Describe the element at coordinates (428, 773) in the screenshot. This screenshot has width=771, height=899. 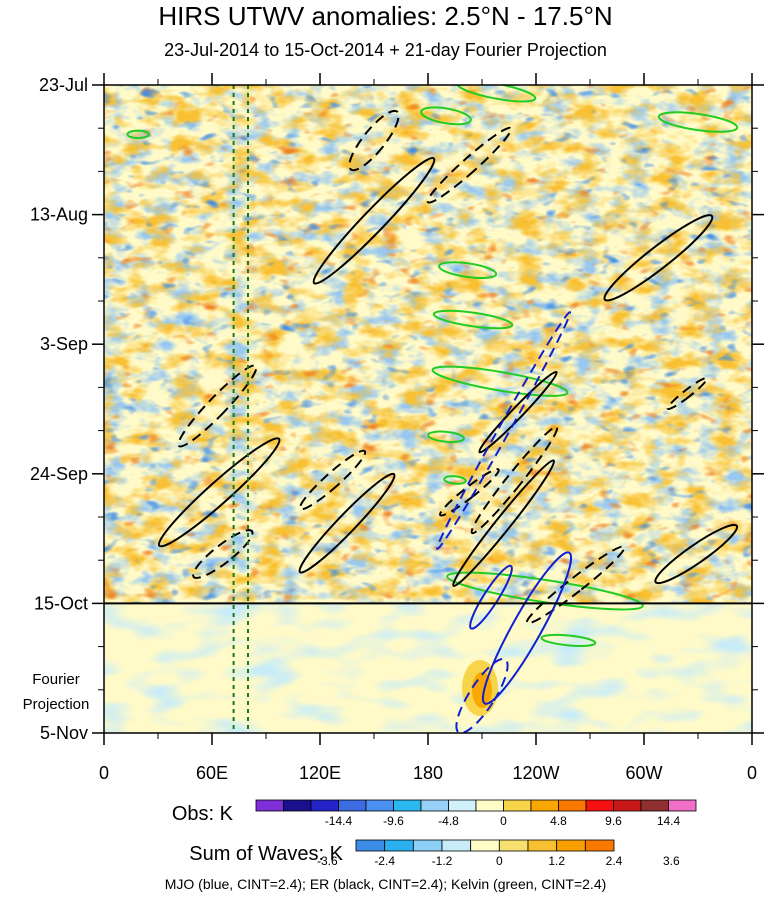
I see `x-tick-label-4: 180` at that location.